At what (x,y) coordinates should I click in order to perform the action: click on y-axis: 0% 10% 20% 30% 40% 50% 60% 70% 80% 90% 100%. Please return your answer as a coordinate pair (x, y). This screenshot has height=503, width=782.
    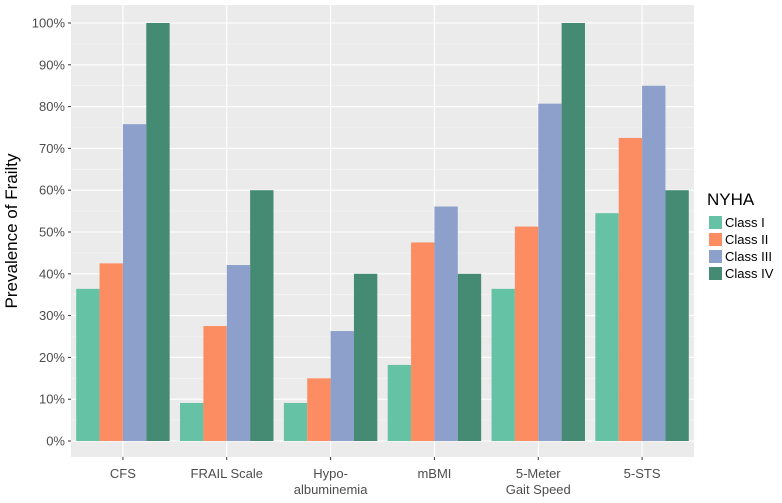
    Looking at the image, I should click on (51, 232).